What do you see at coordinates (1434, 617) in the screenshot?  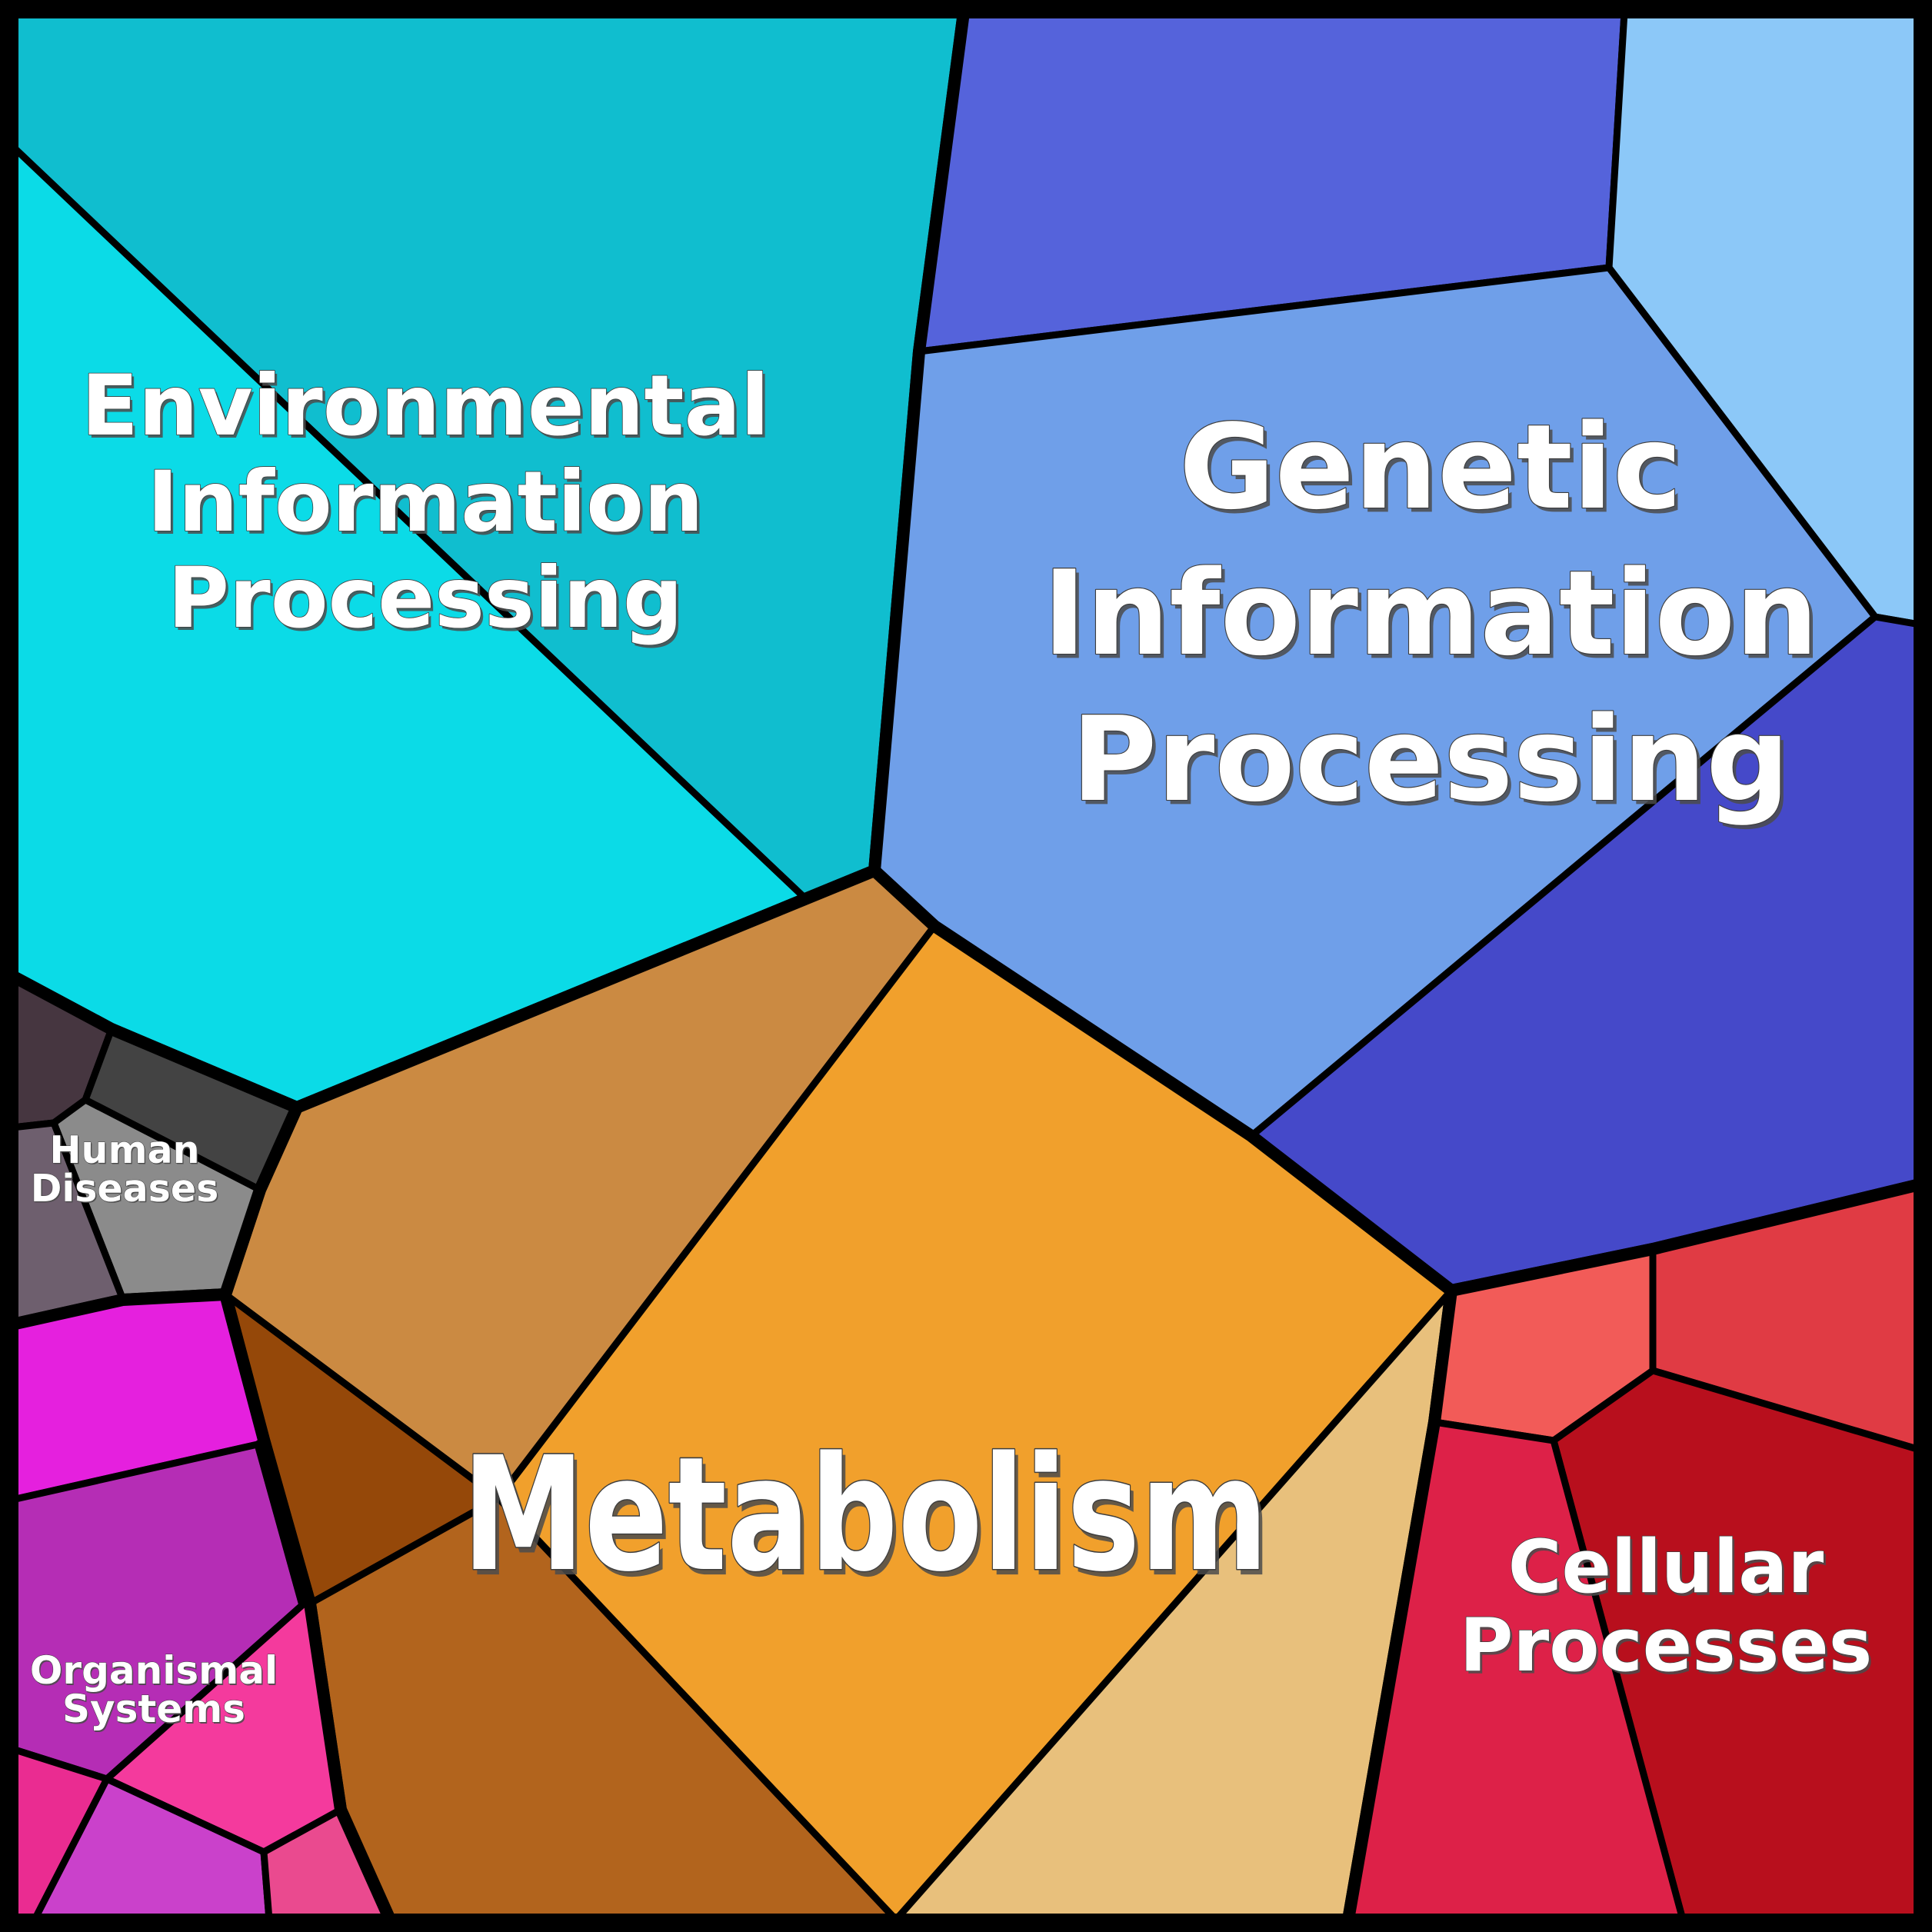 I see `group-label-shadow-genetic-information-processing-line-2: Information` at bounding box center [1434, 617].